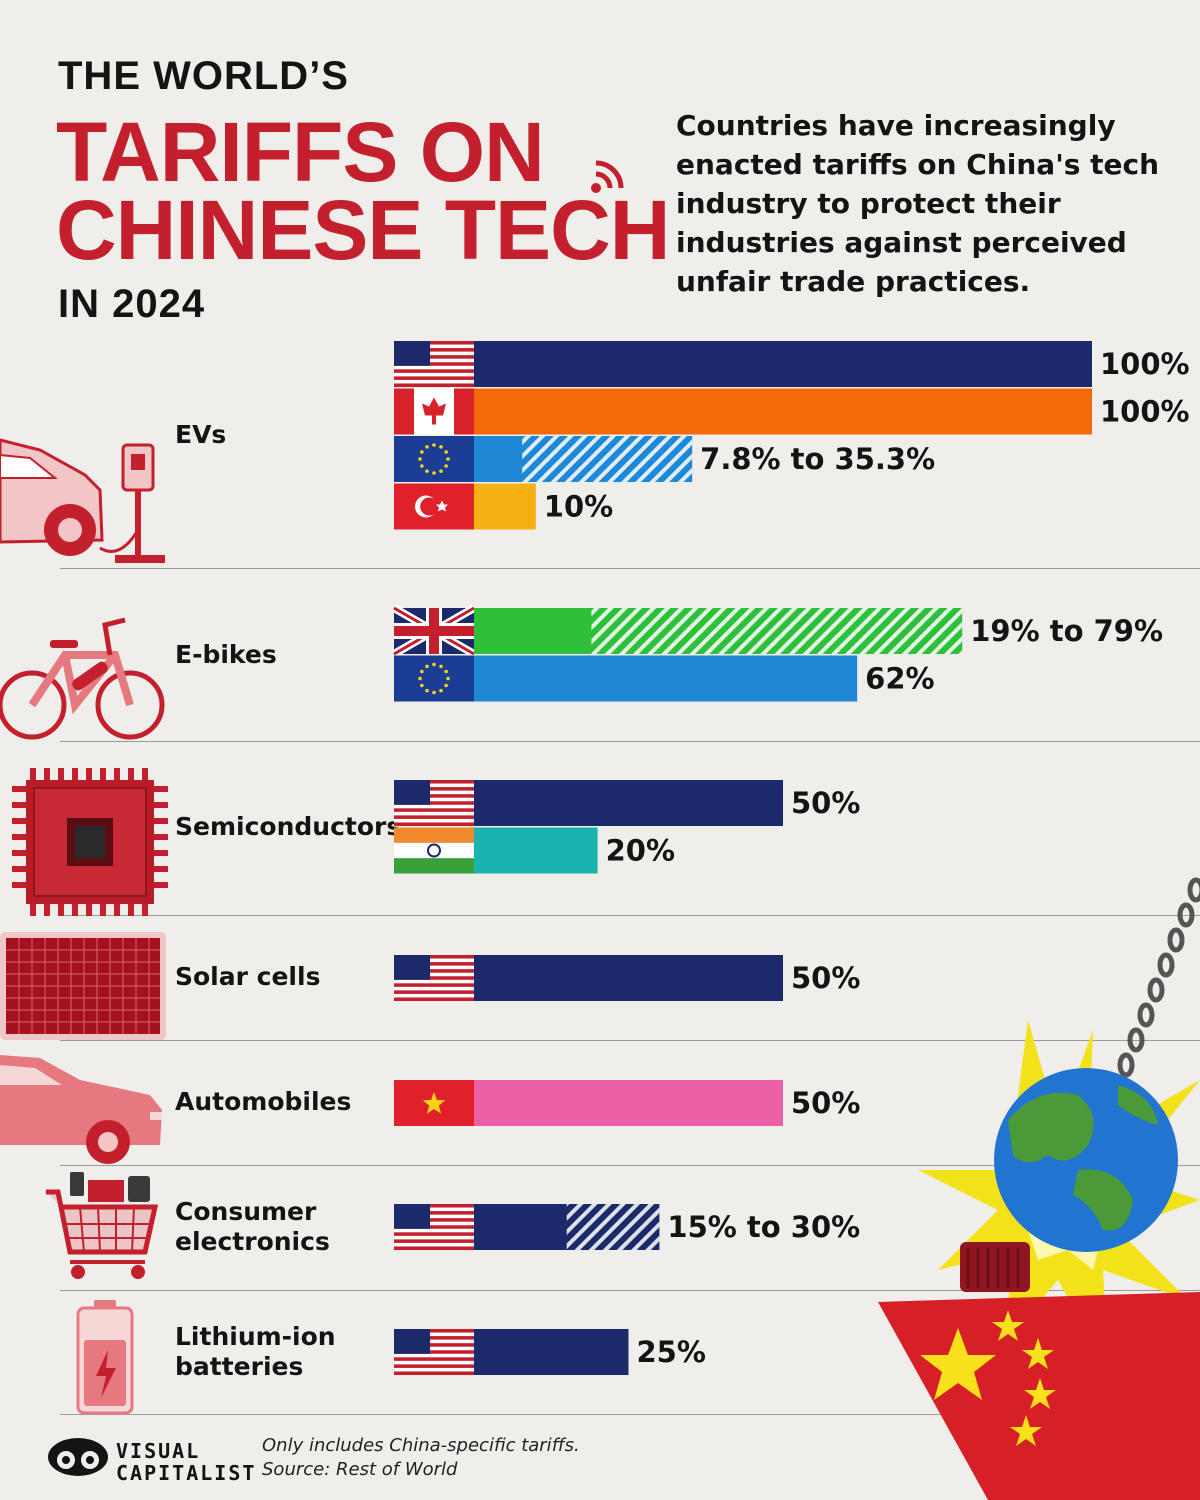 Image resolution: width=1200 pixels, height=1500 pixels. Describe the element at coordinates (666, 678) in the screenshot. I see `bar-eu` at that location.